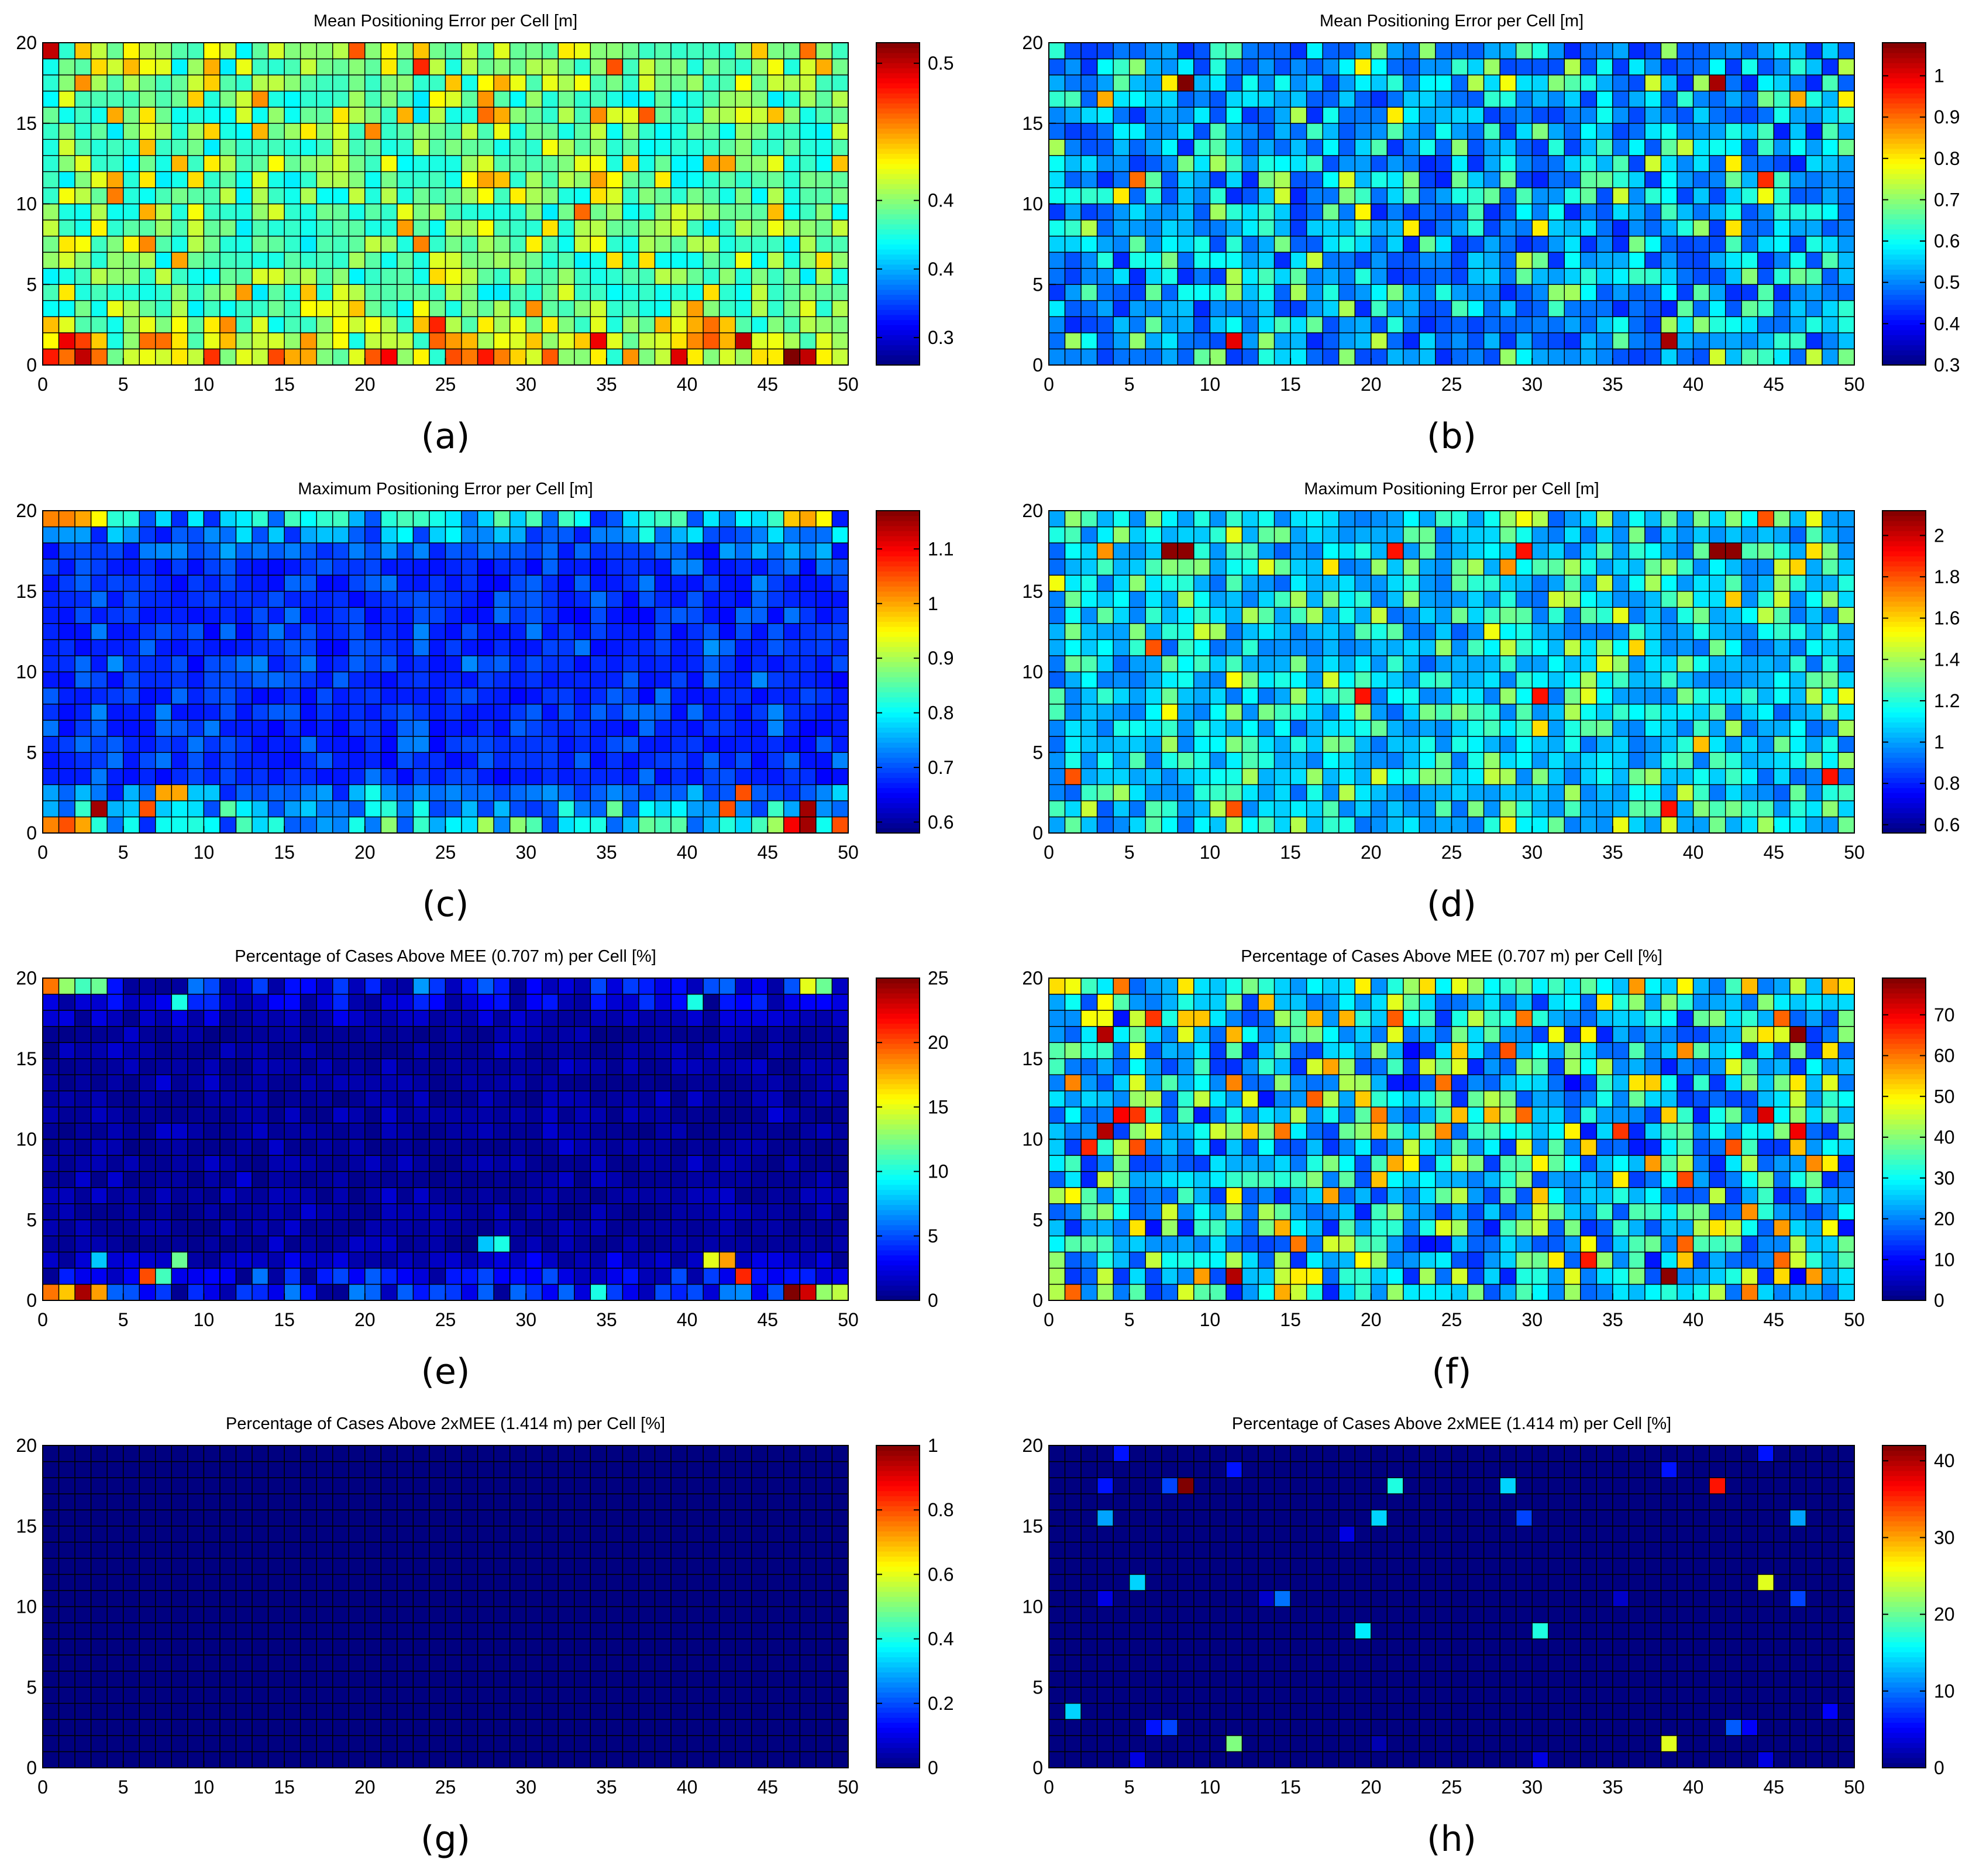 This screenshot has width=1969, height=1876. What do you see at coordinates (1452, 21) in the screenshot?
I see `chart-title-b: Mean Positioning Error per Cell [m]` at bounding box center [1452, 21].